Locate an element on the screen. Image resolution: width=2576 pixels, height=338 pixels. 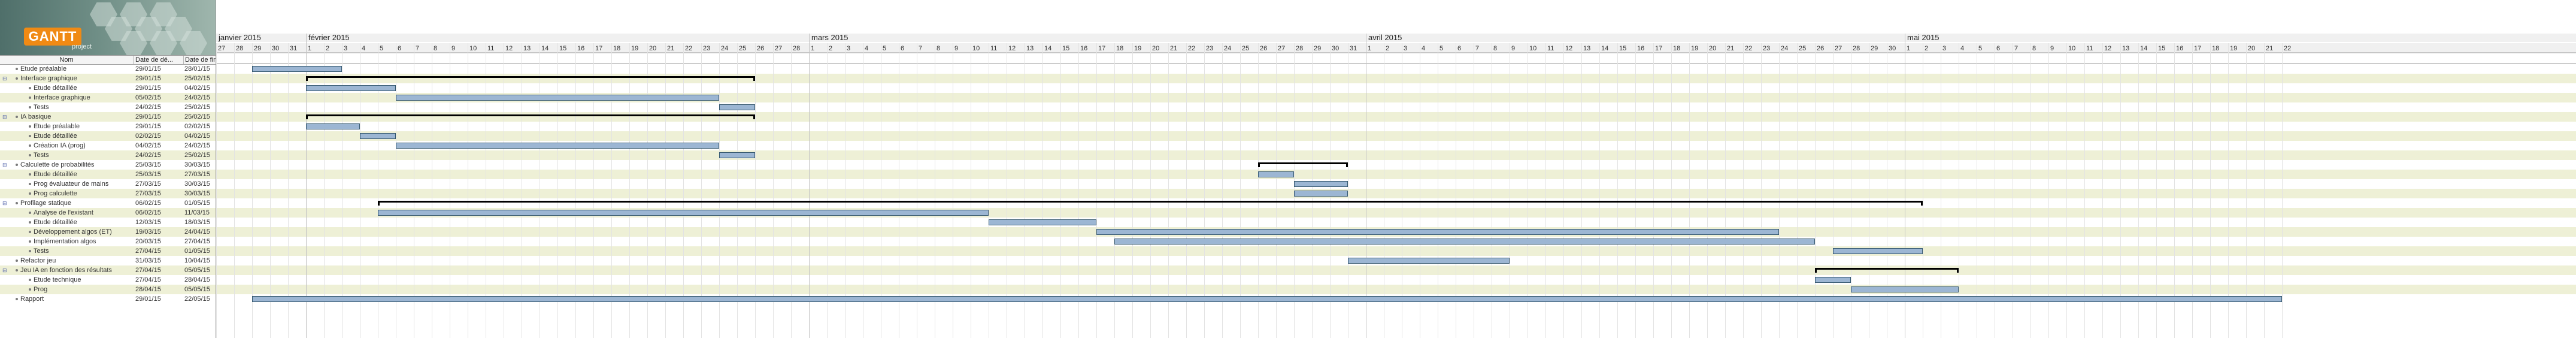
task-row: Création IA (prog) 04/02/15 24/02/15 is located at coordinates (108, 146).